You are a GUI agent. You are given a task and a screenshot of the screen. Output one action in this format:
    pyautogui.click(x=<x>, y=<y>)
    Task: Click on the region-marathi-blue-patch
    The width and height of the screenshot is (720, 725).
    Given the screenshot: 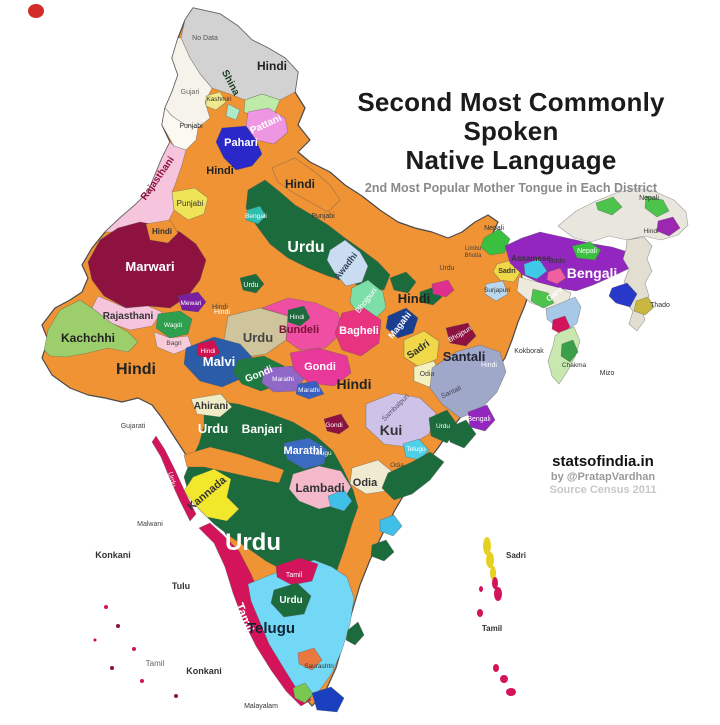 What is the action you would take?
    pyautogui.click(x=310, y=390)
    